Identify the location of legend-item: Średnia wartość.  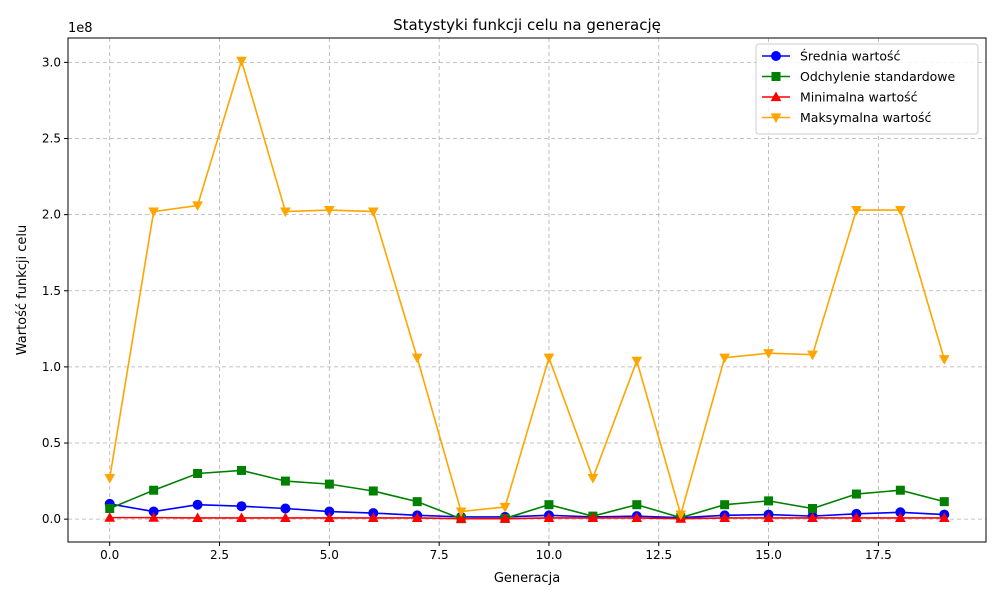
(831, 56).